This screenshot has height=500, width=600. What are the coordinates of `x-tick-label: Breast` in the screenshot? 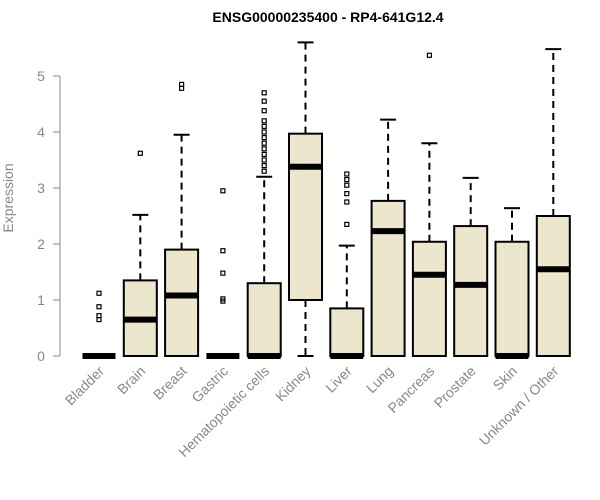 It's located at (170, 383).